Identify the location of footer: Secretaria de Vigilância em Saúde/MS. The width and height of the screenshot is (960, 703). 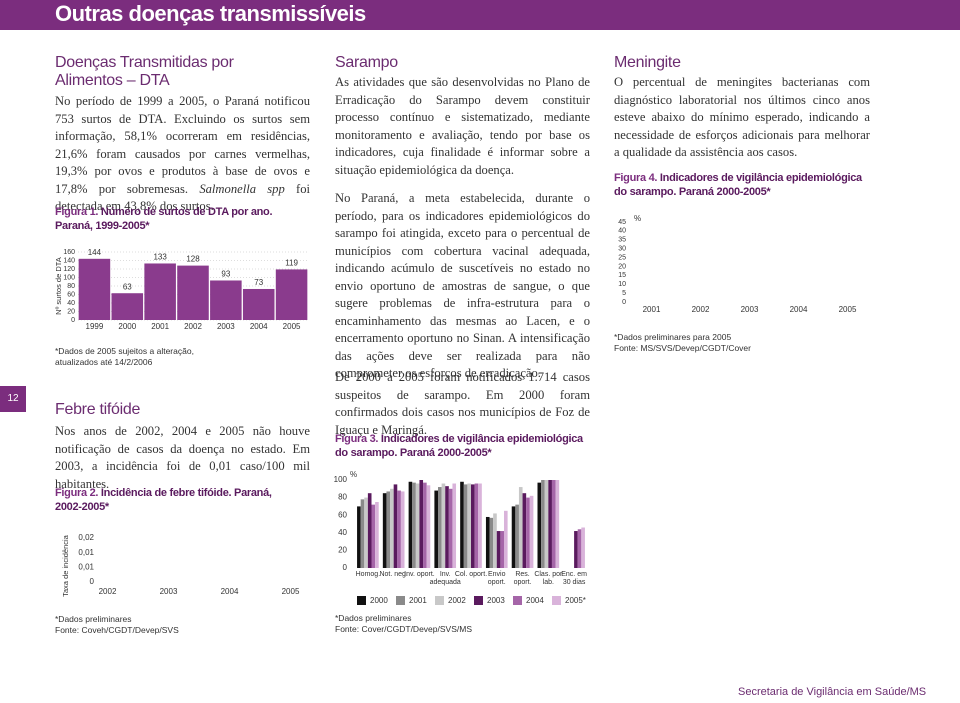
(832, 692).